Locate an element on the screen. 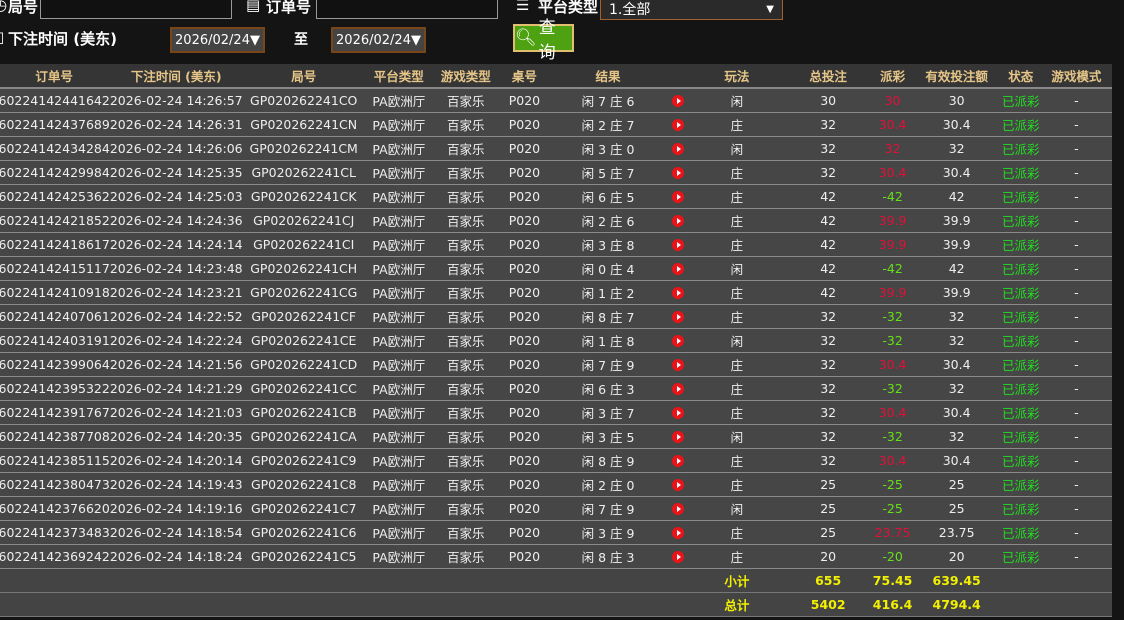  bet-time-cell: 2026-02-24 14:20:14 is located at coordinates (176, 460).